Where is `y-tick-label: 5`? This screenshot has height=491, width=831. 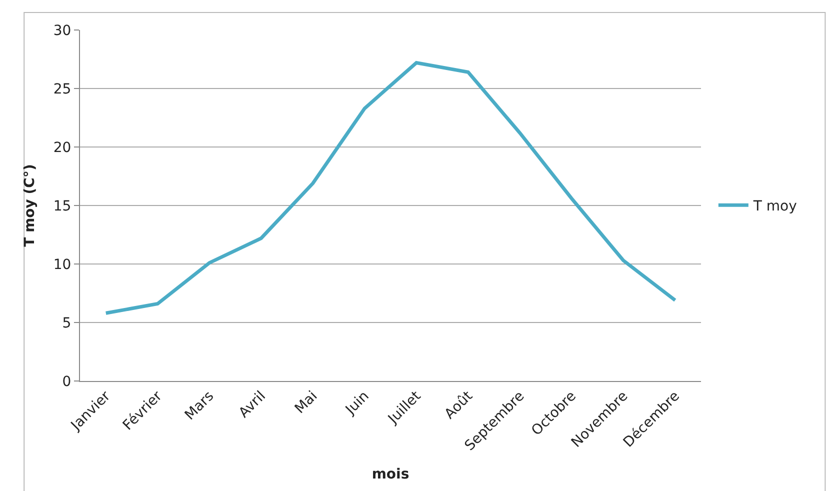 y-tick-label: 5 is located at coordinates (67, 323).